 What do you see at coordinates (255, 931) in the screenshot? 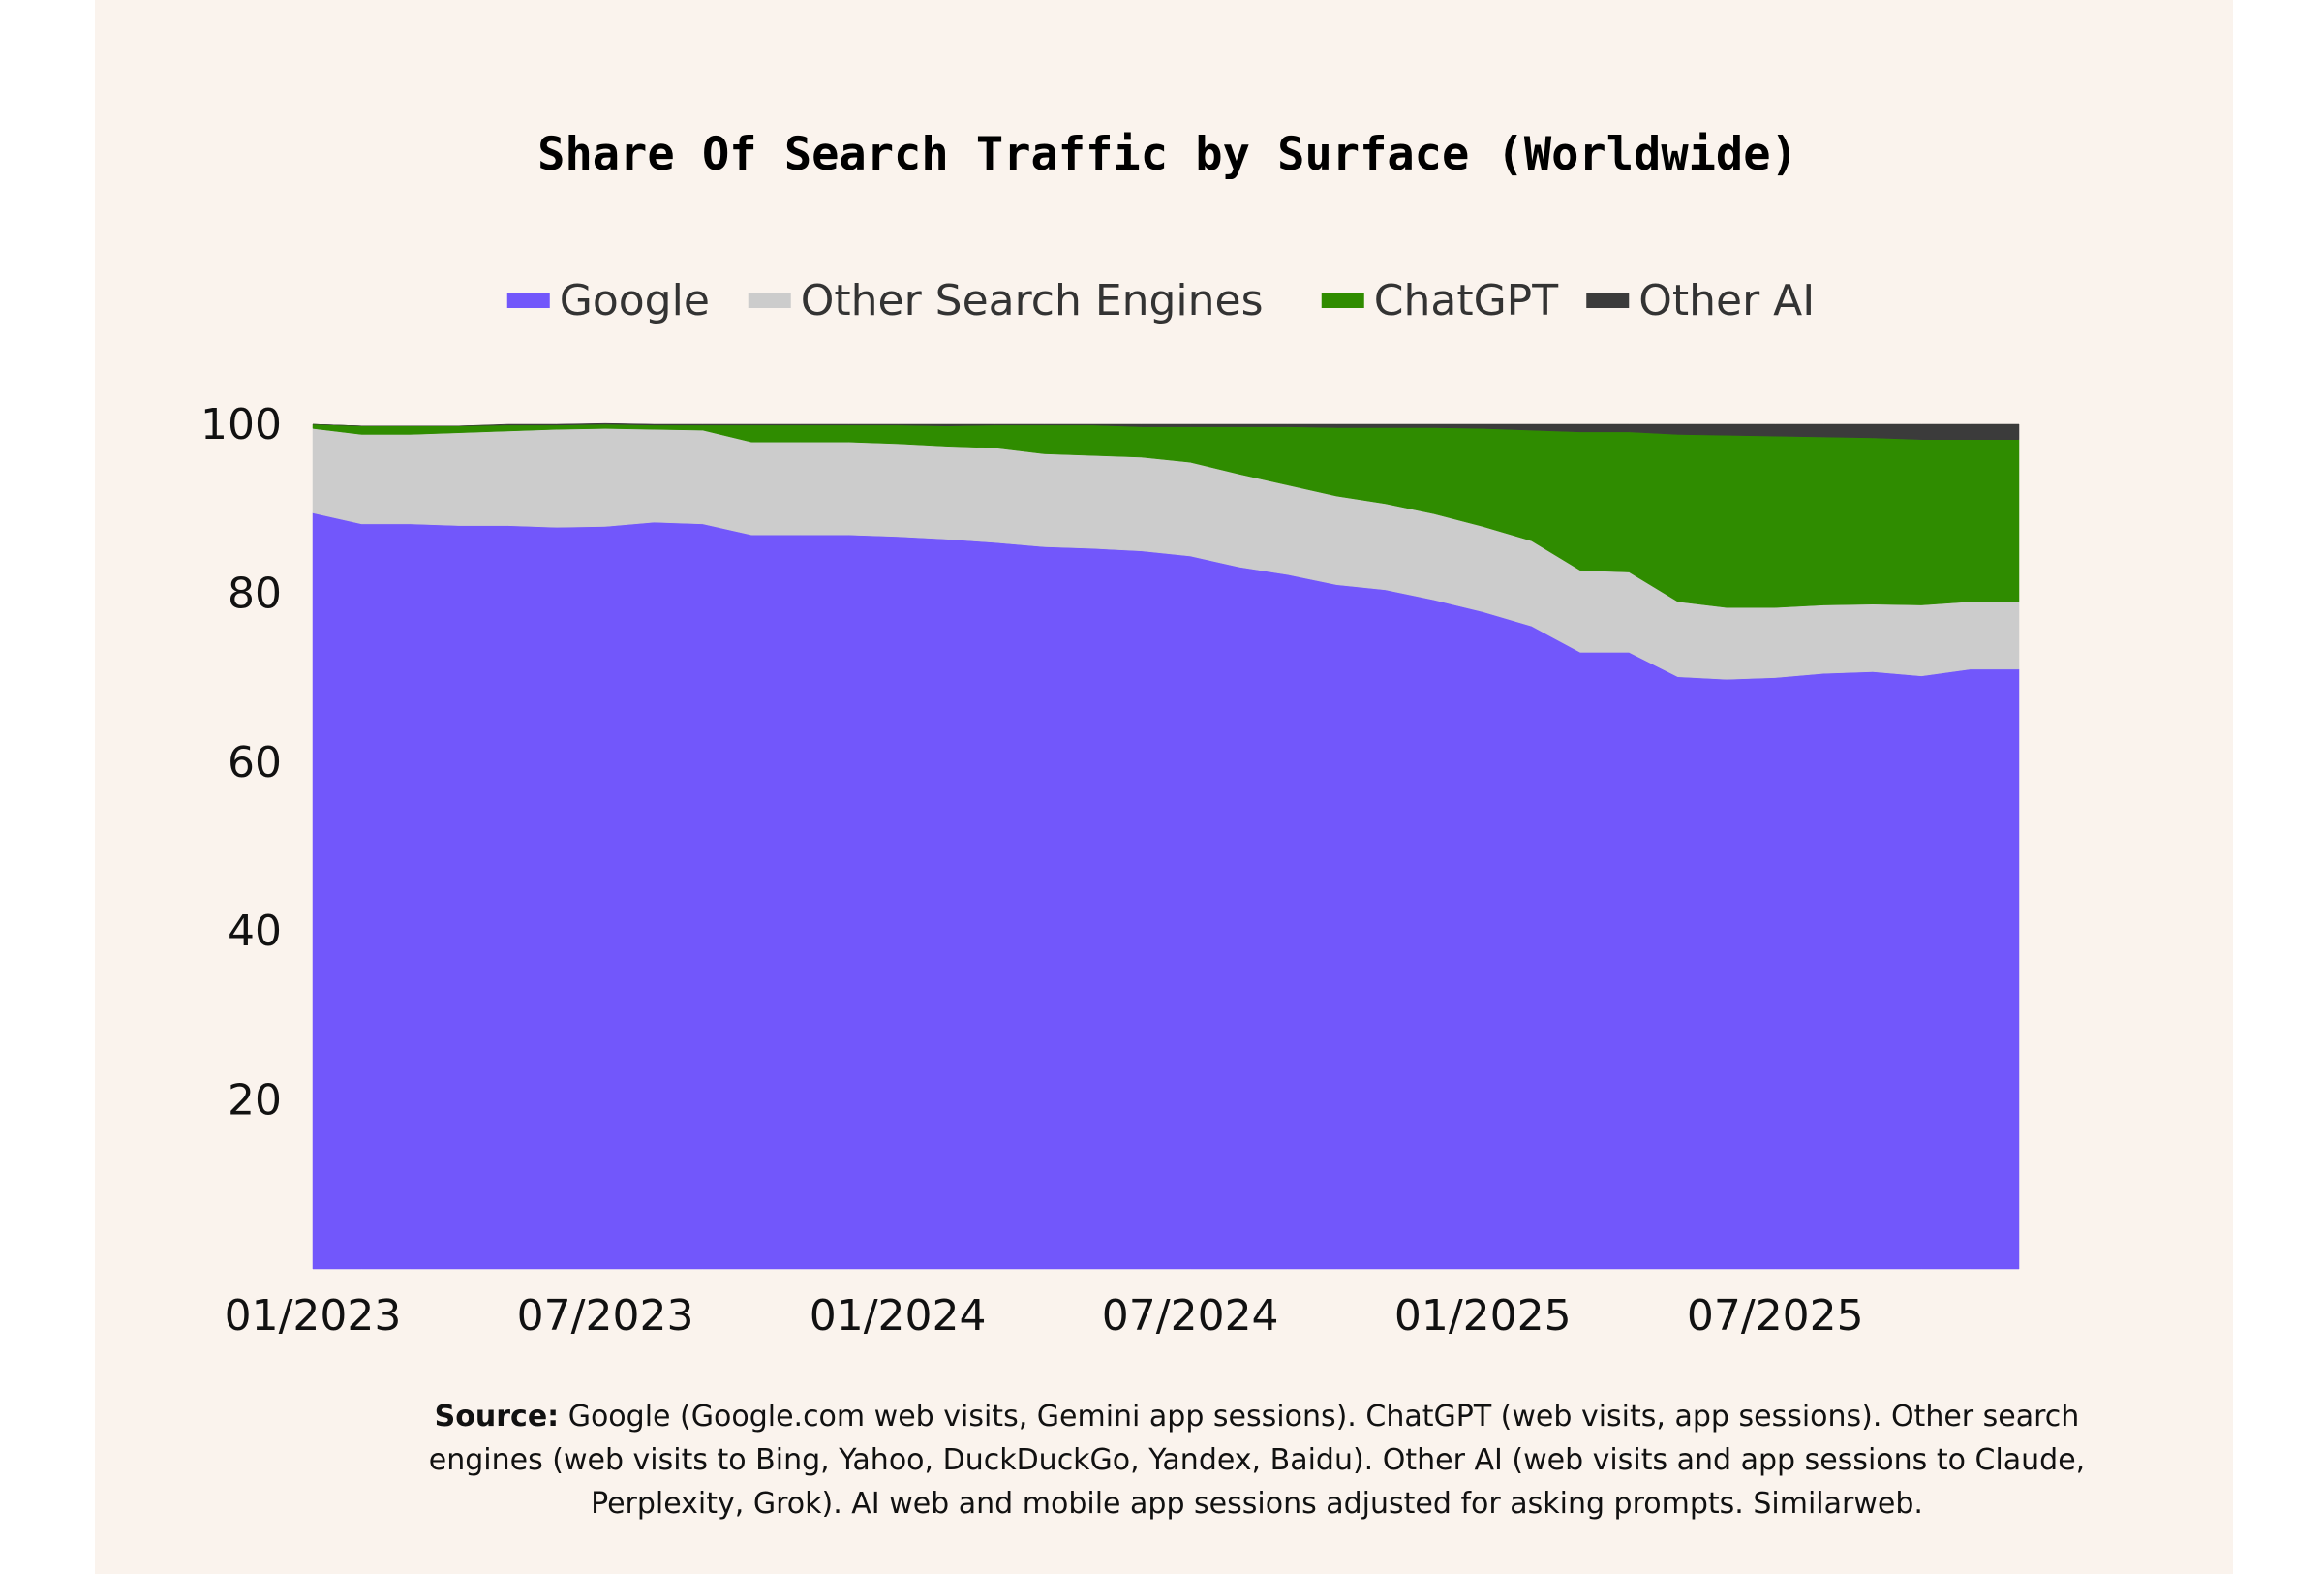
I see `y-tick-label: 40` at bounding box center [255, 931].